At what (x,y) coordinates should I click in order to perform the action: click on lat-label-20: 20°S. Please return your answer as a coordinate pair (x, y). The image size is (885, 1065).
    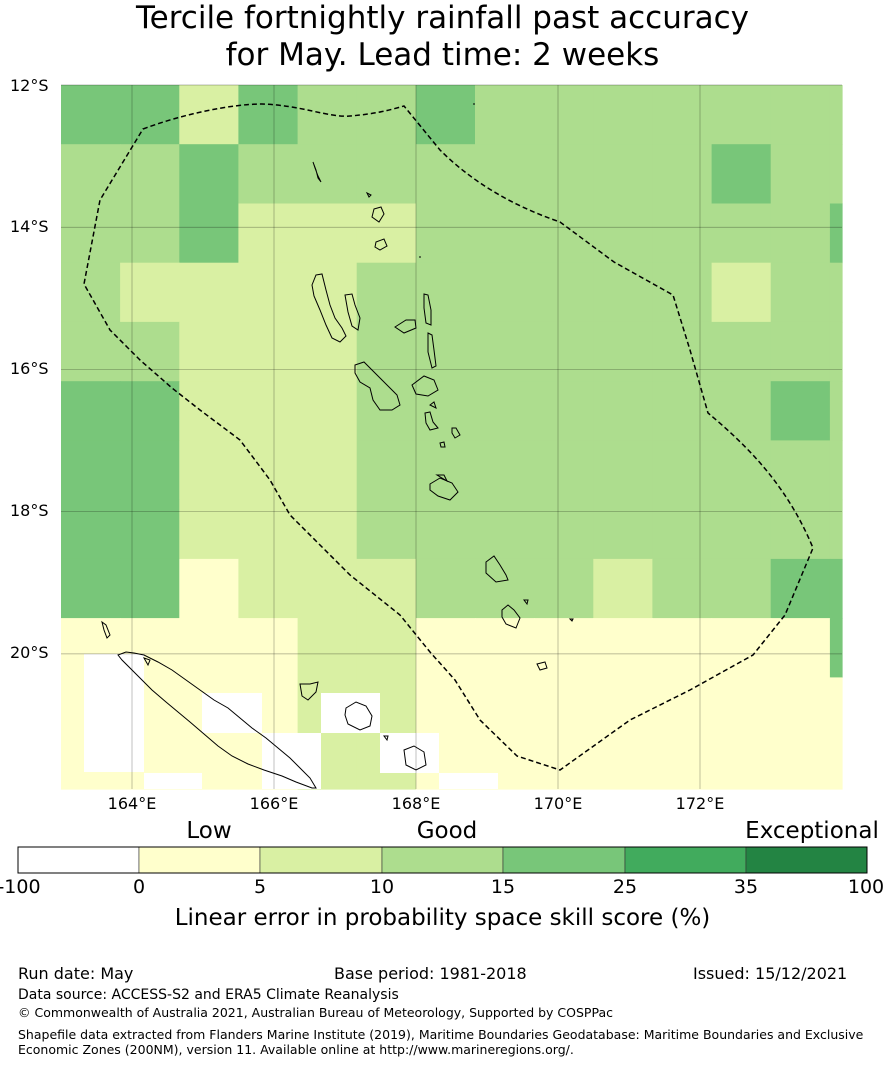
    Looking at the image, I should click on (29, 652).